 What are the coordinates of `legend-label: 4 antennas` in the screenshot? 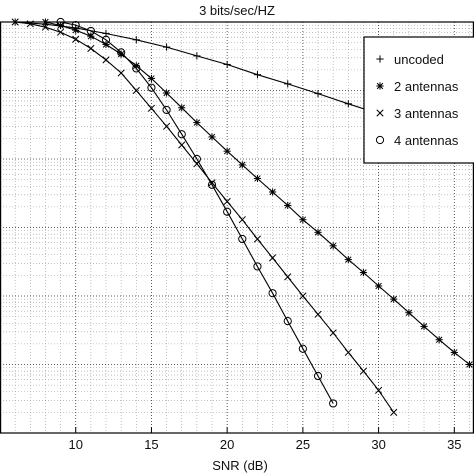 It's located at (426, 140).